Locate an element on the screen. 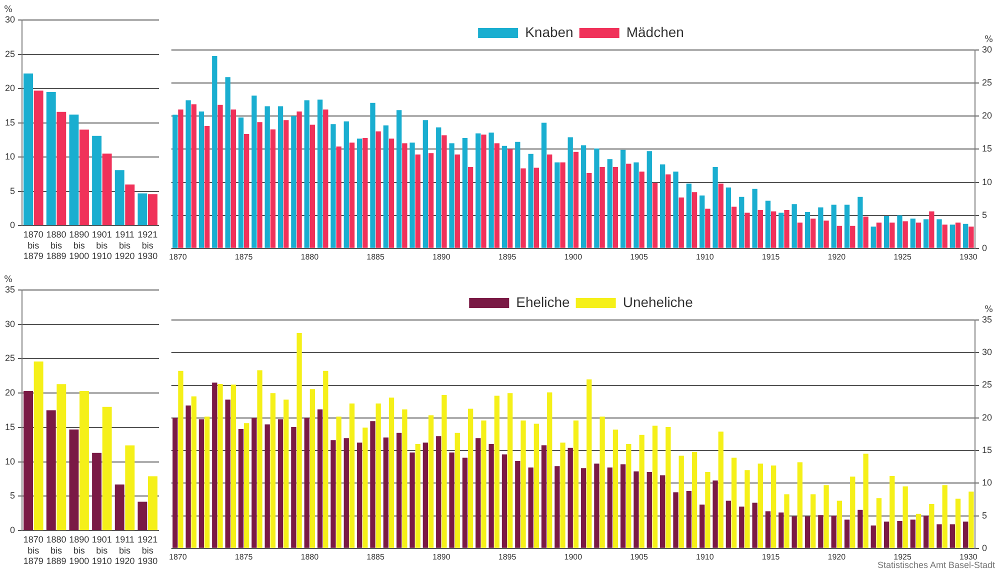 This screenshot has width=999, height=583. legend-label: Uneheliche is located at coordinates (658, 302).